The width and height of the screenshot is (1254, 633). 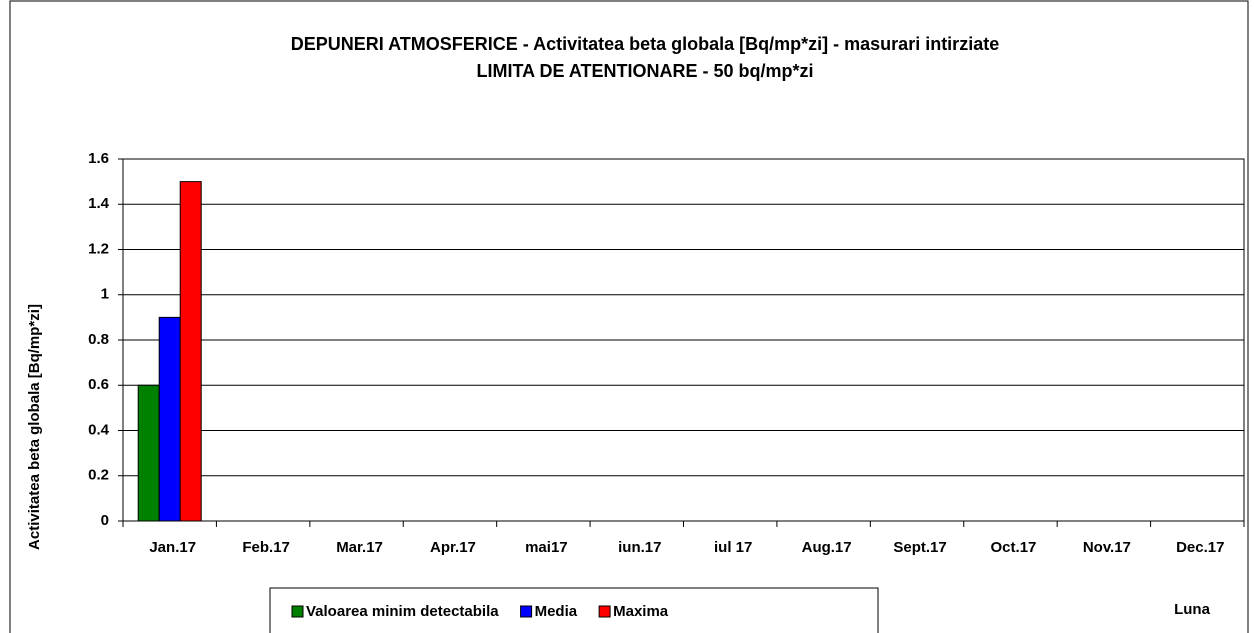 I want to click on legend-box, so click(x=574, y=610).